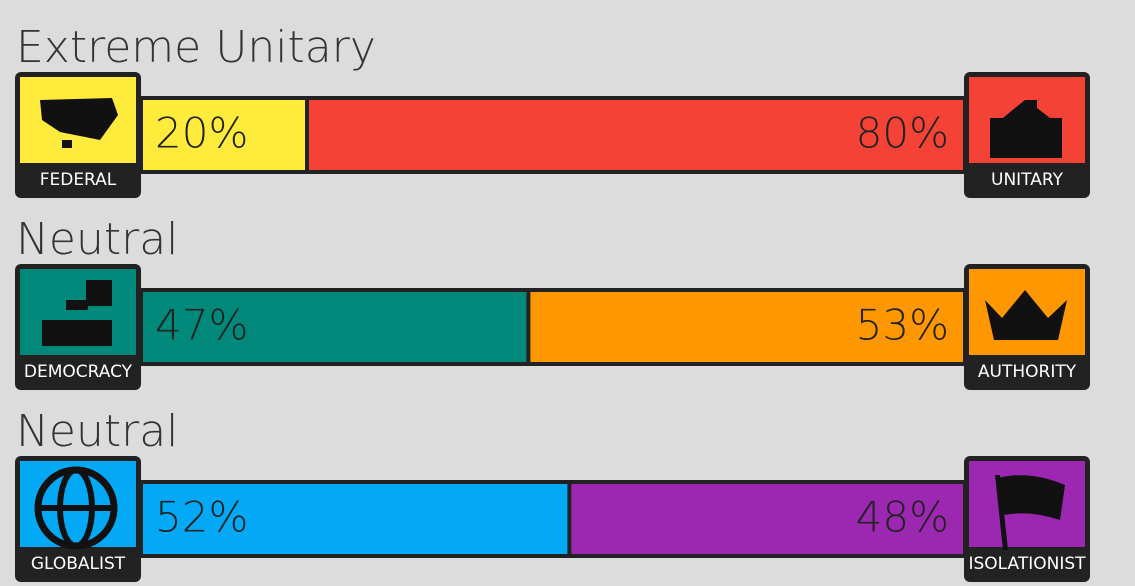 This screenshot has width=1135, height=586. Describe the element at coordinates (78, 180) in the screenshot. I see `icon-label: FEDERAL` at that location.